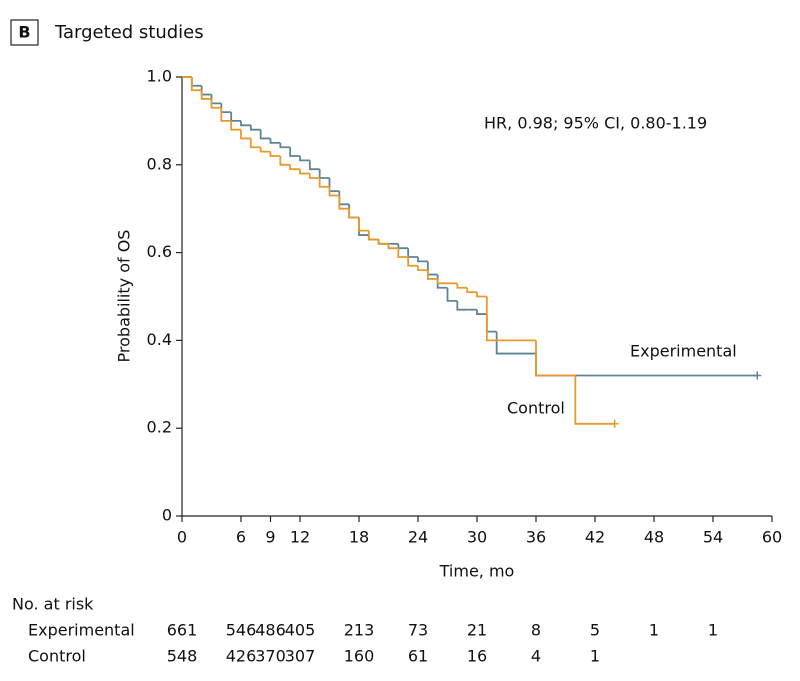 The width and height of the screenshot is (800, 681). Describe the element at coordinates (654, 537) in the screenshot. I see `x-tick-label: 48` at that location.